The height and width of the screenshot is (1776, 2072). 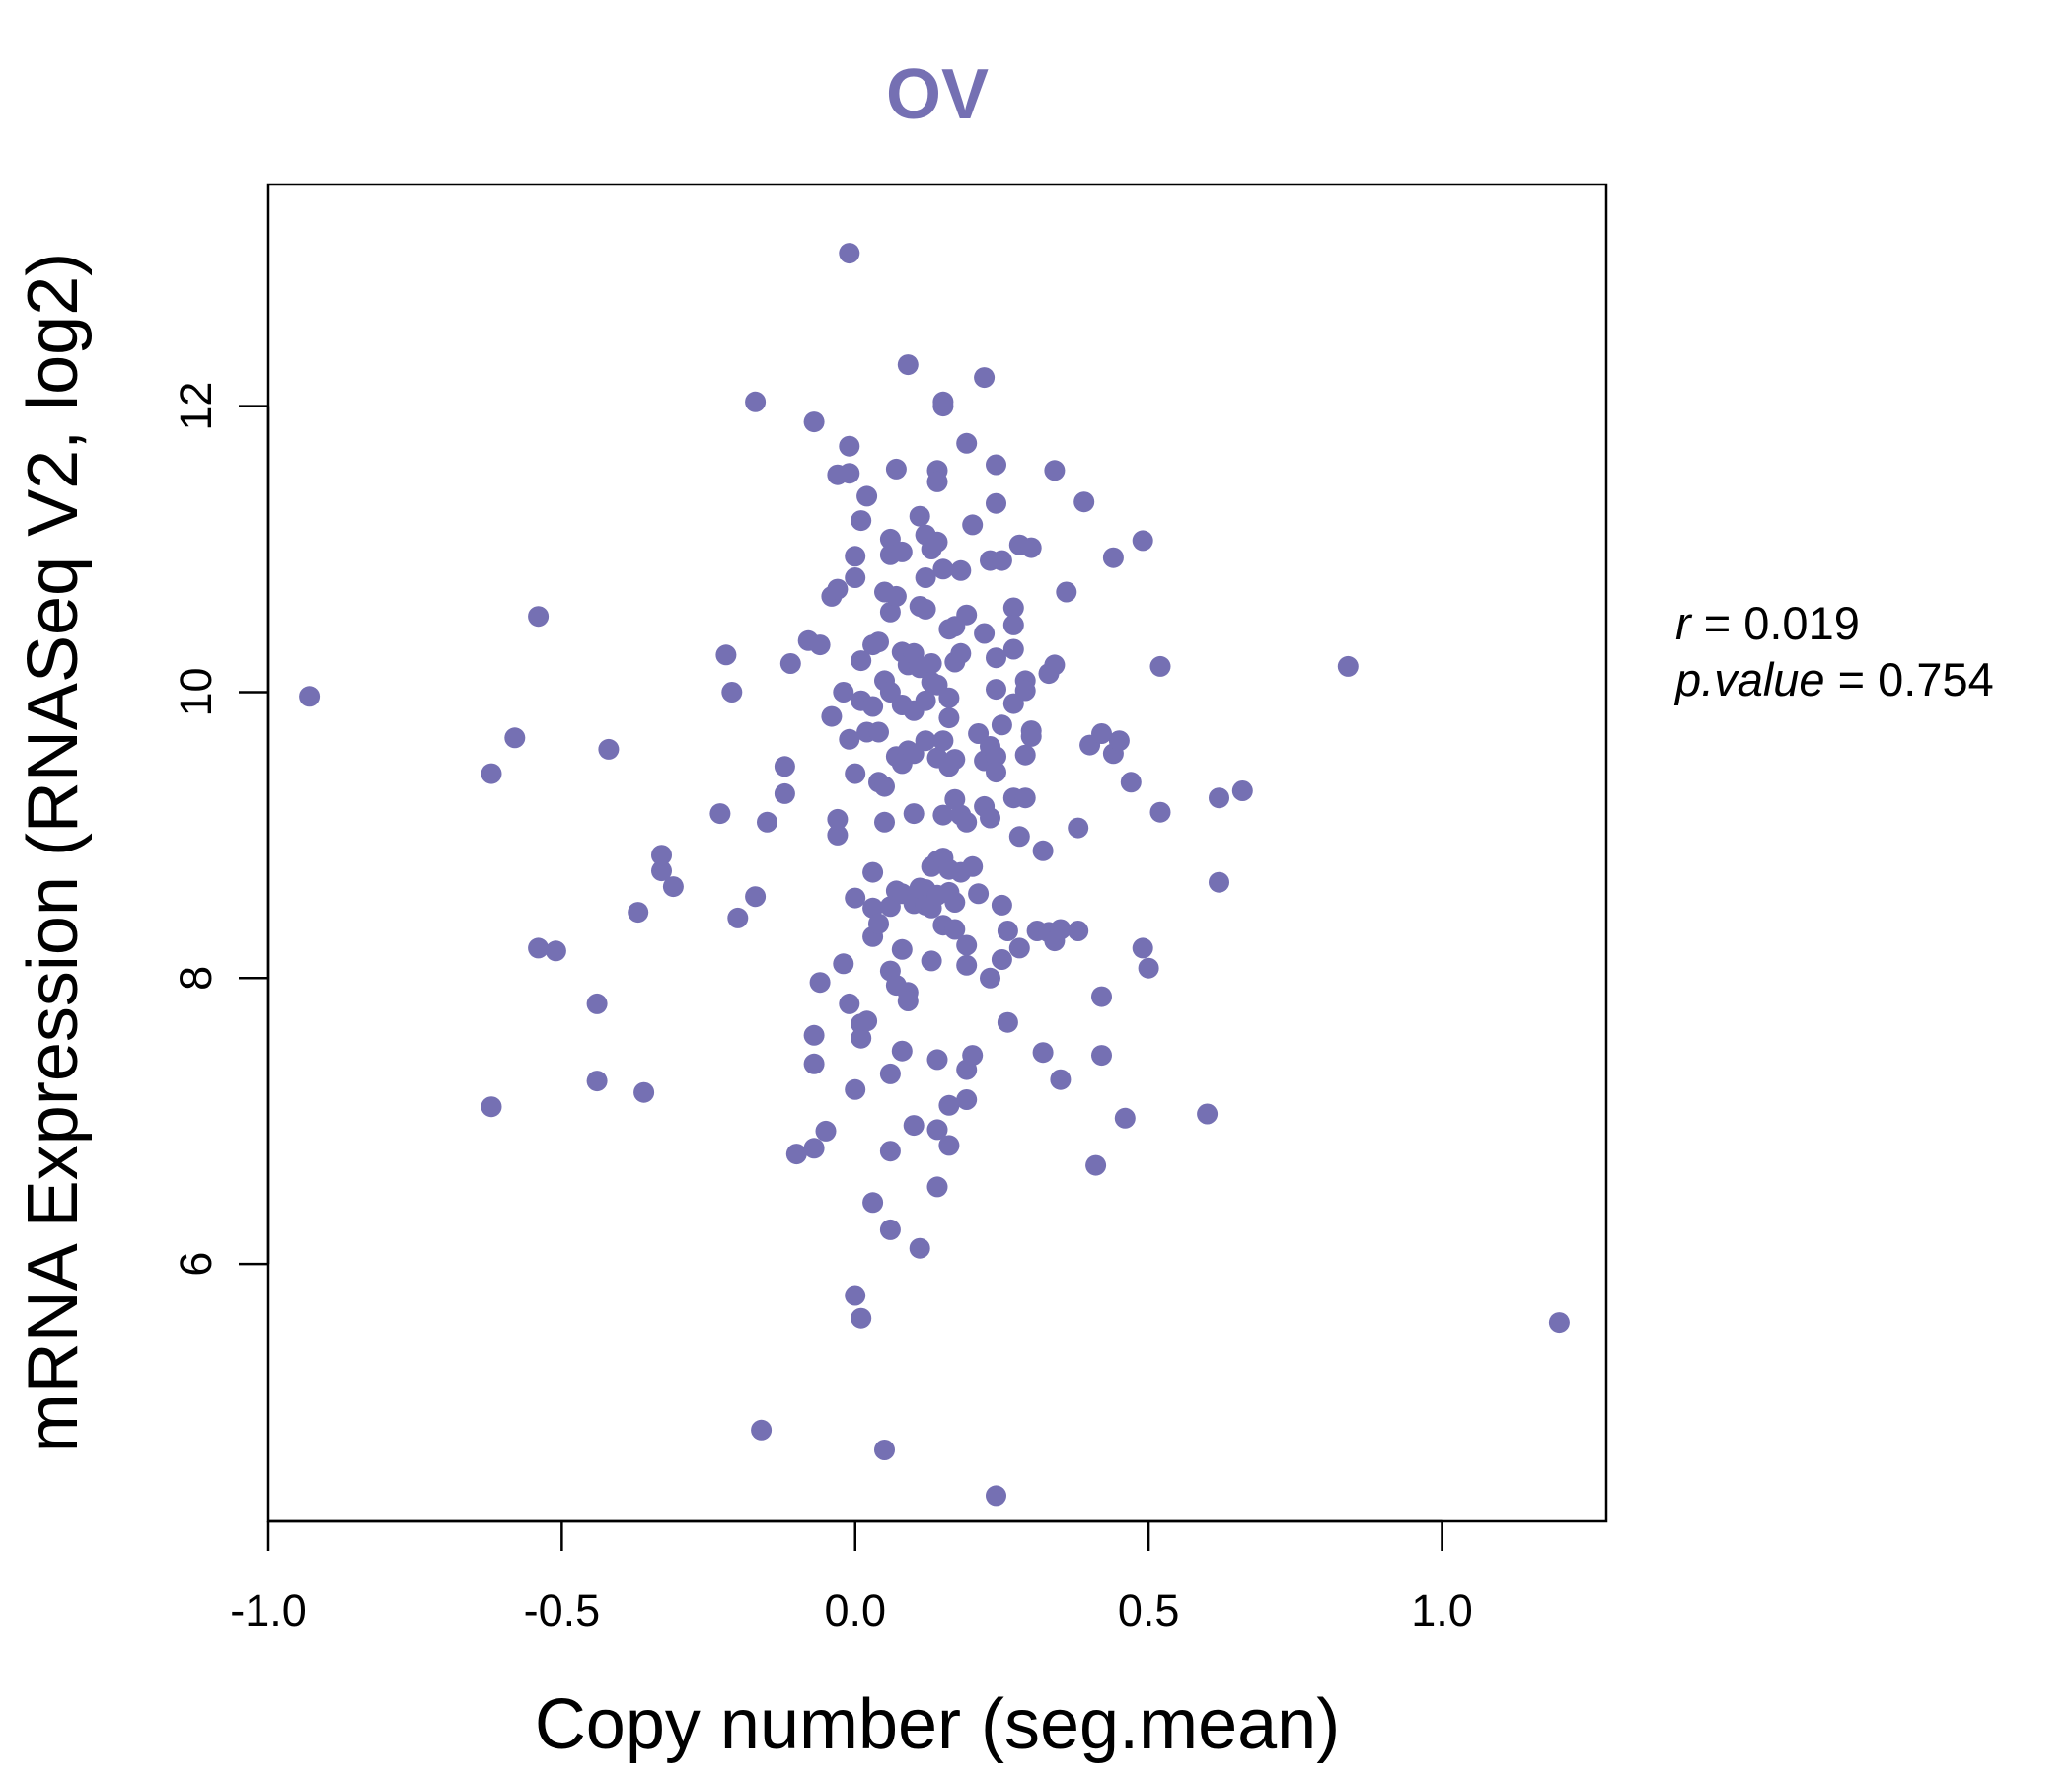 I want to click on x-tick-label: 1.0, so click(x=1442, y=1611).